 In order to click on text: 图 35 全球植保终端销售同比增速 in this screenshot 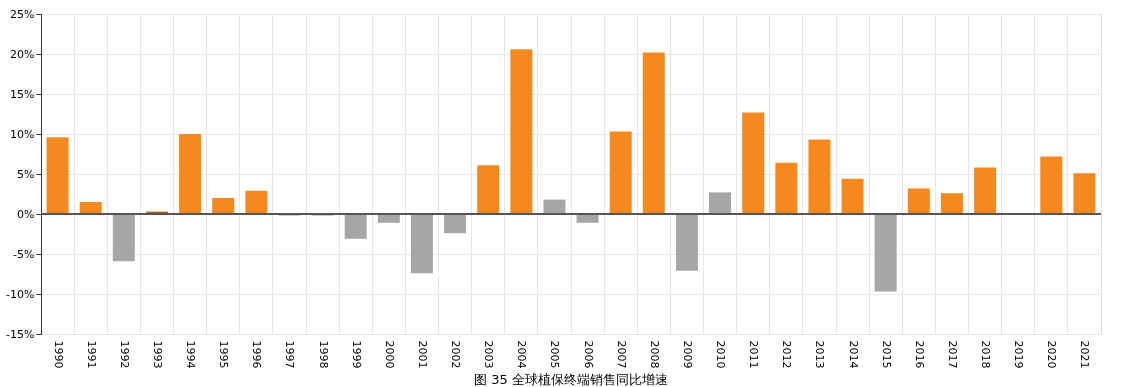, I will do `click(571, 379)`.